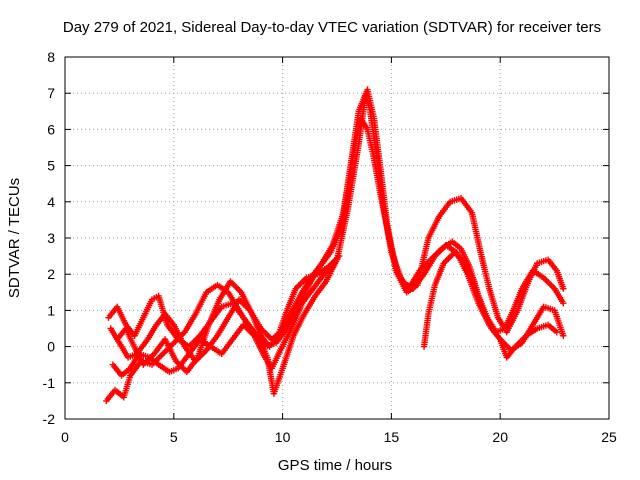 This screenshot has height=480, width=640. What do you see at coordinates (51, 310) in the screenshot?
I see `y-tick-label: 1` at bounding box center [51, 310].